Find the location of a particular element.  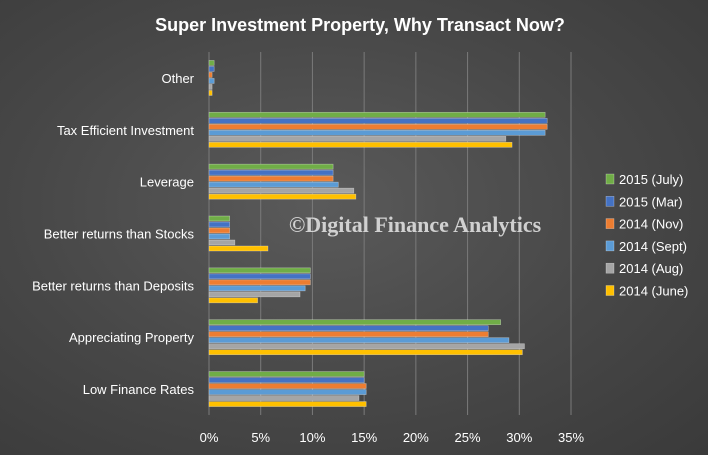

x-tick-label: 35% is located at coordinates (571, 437).